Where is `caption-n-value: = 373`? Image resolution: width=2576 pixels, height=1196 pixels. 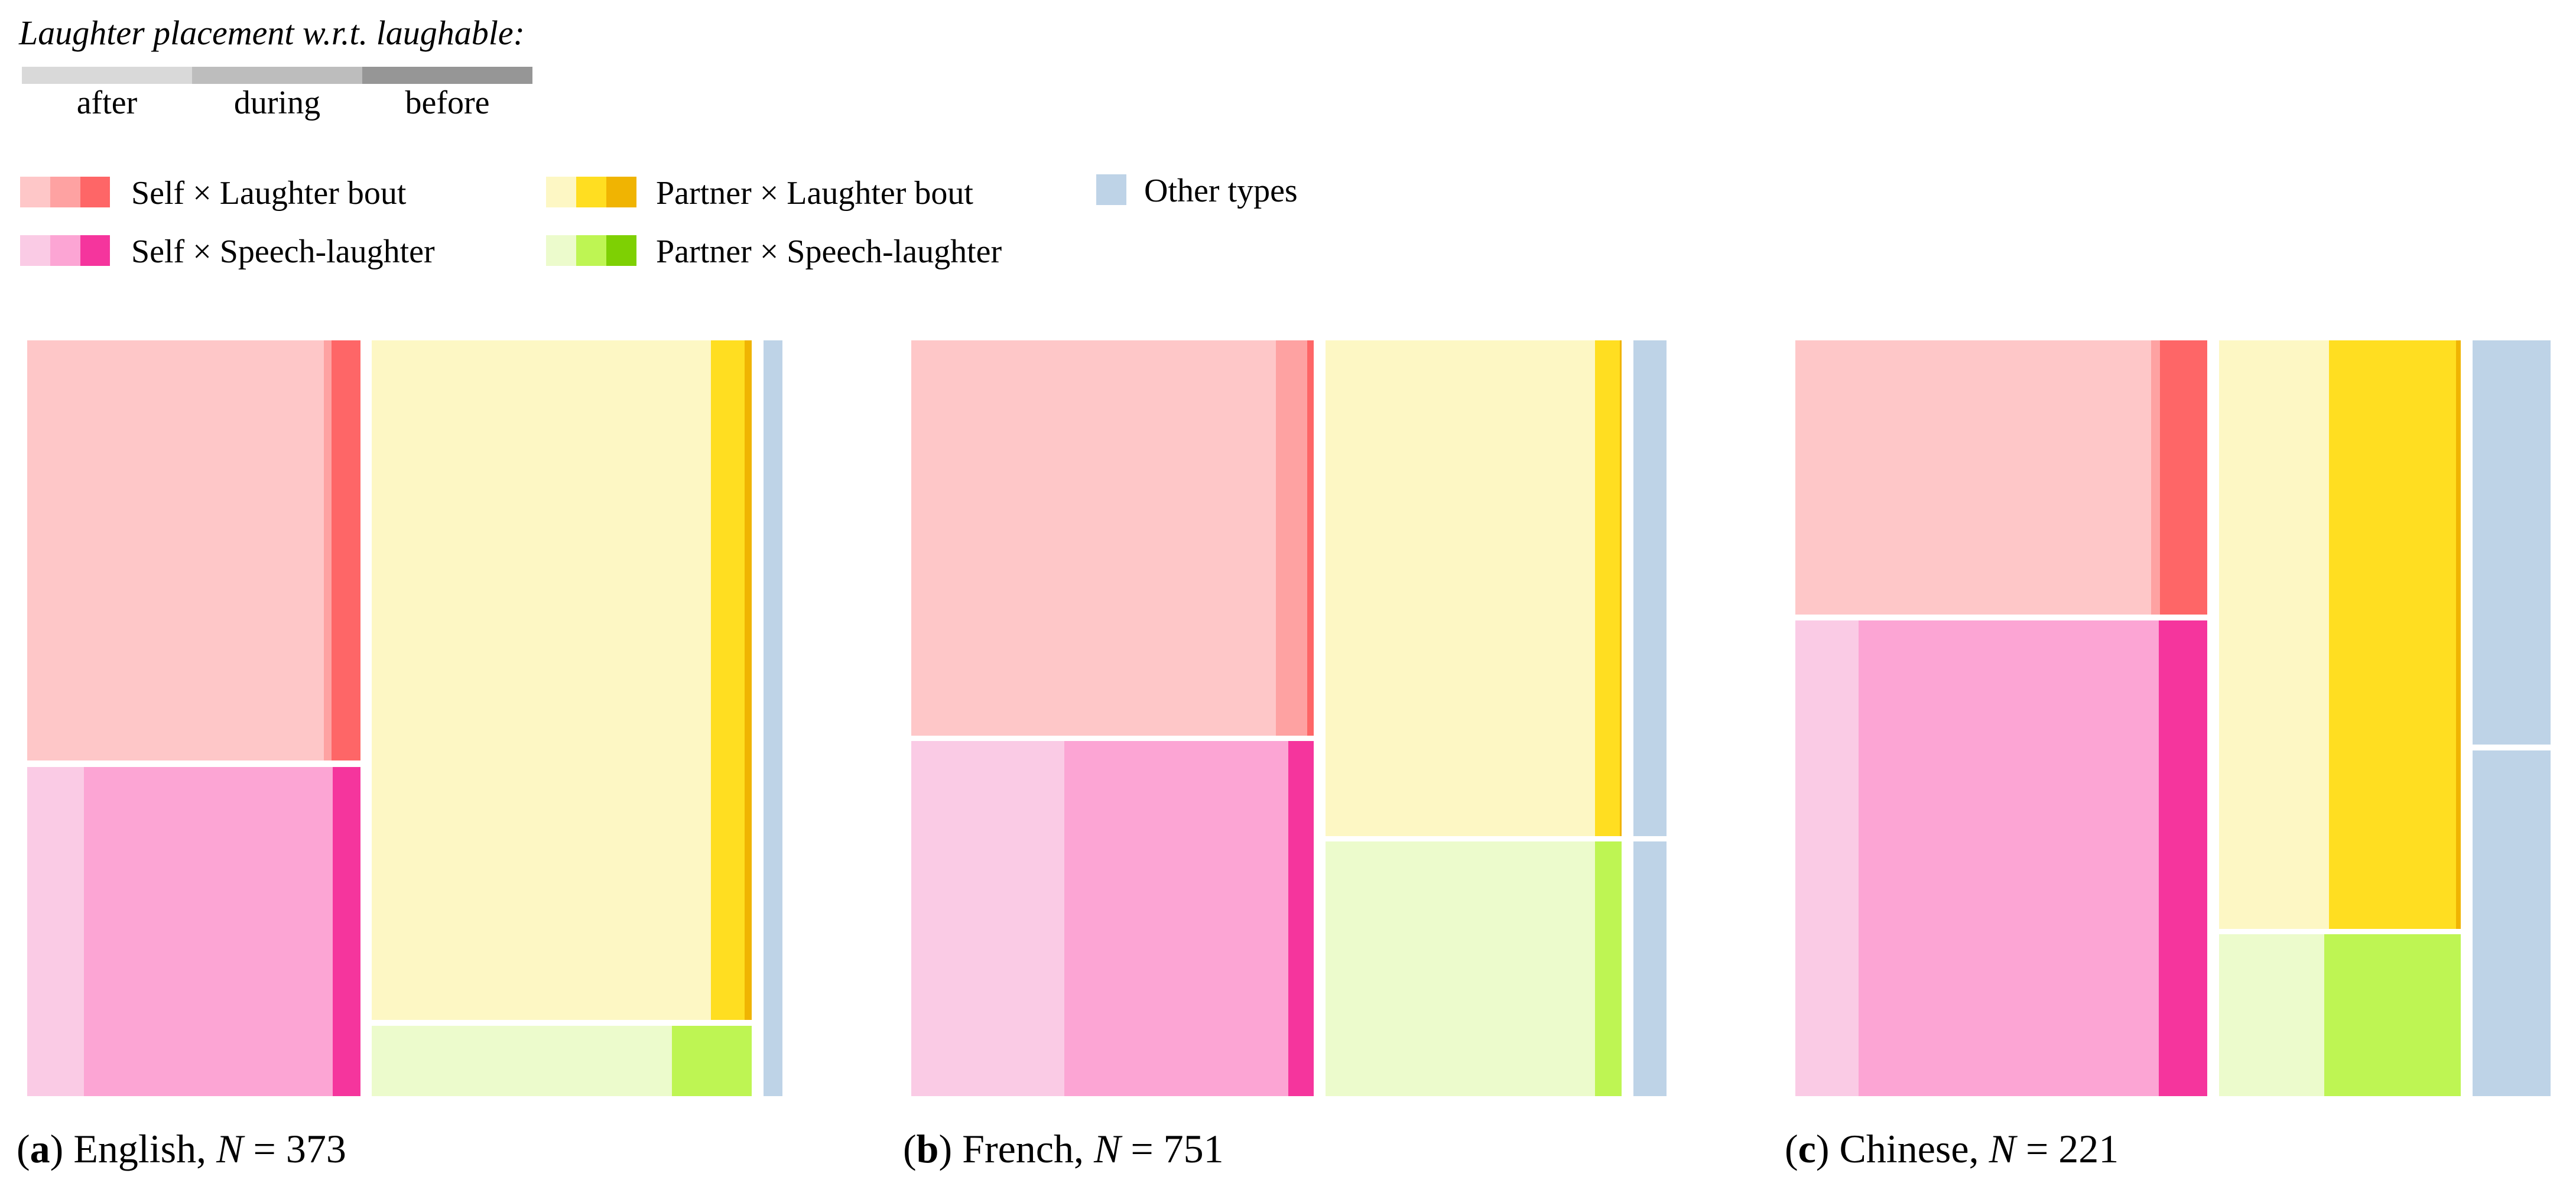
caption-n-value: = 373 is located at coordinates (294, 1148).